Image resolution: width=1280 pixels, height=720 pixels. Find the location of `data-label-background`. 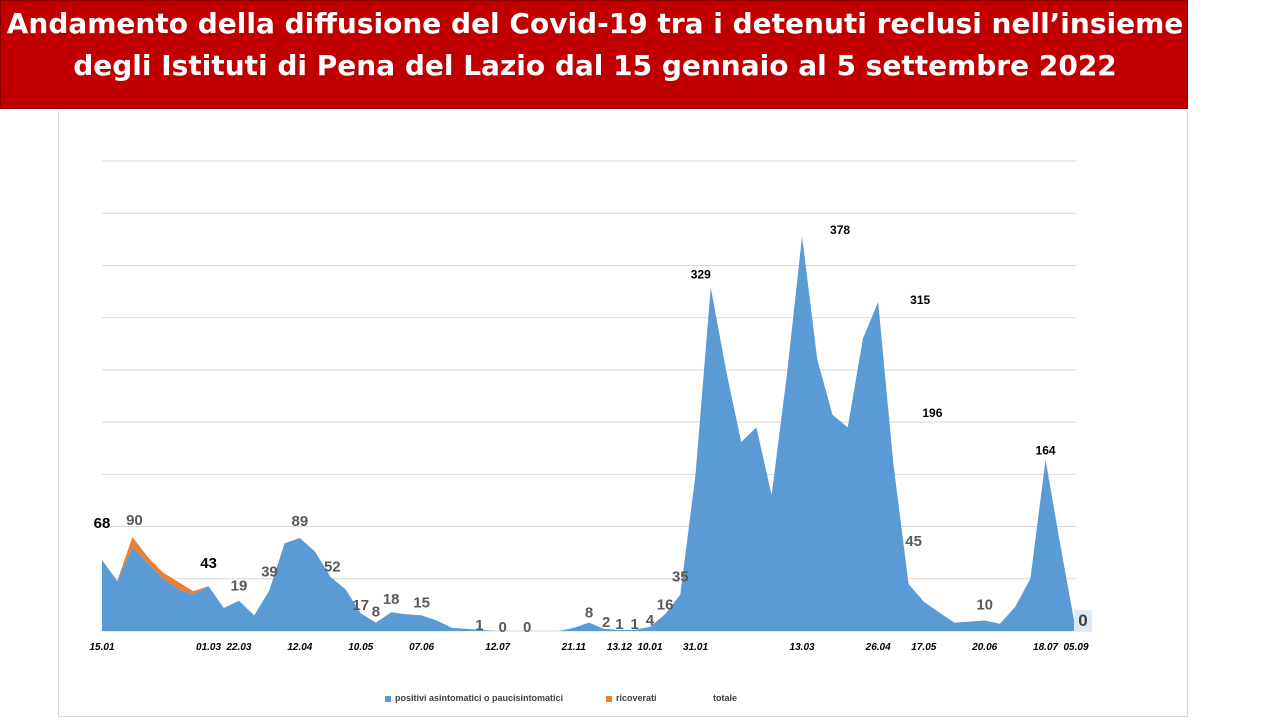

data-label-background is located at coordinates (1083, 621).